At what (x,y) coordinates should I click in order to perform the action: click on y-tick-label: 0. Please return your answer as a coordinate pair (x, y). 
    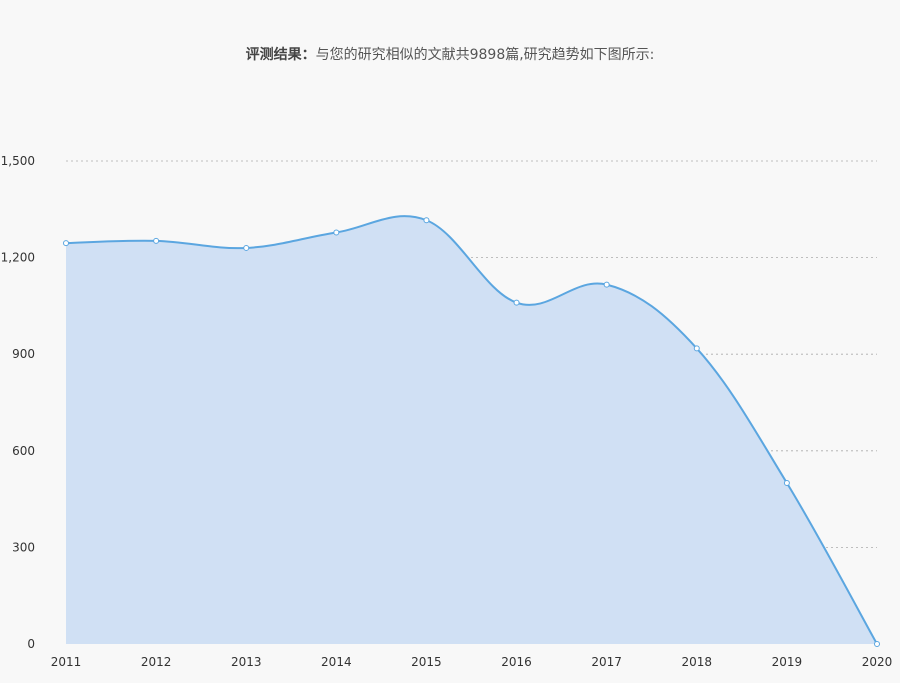
    Looking at the image, I should click on (31, 644).